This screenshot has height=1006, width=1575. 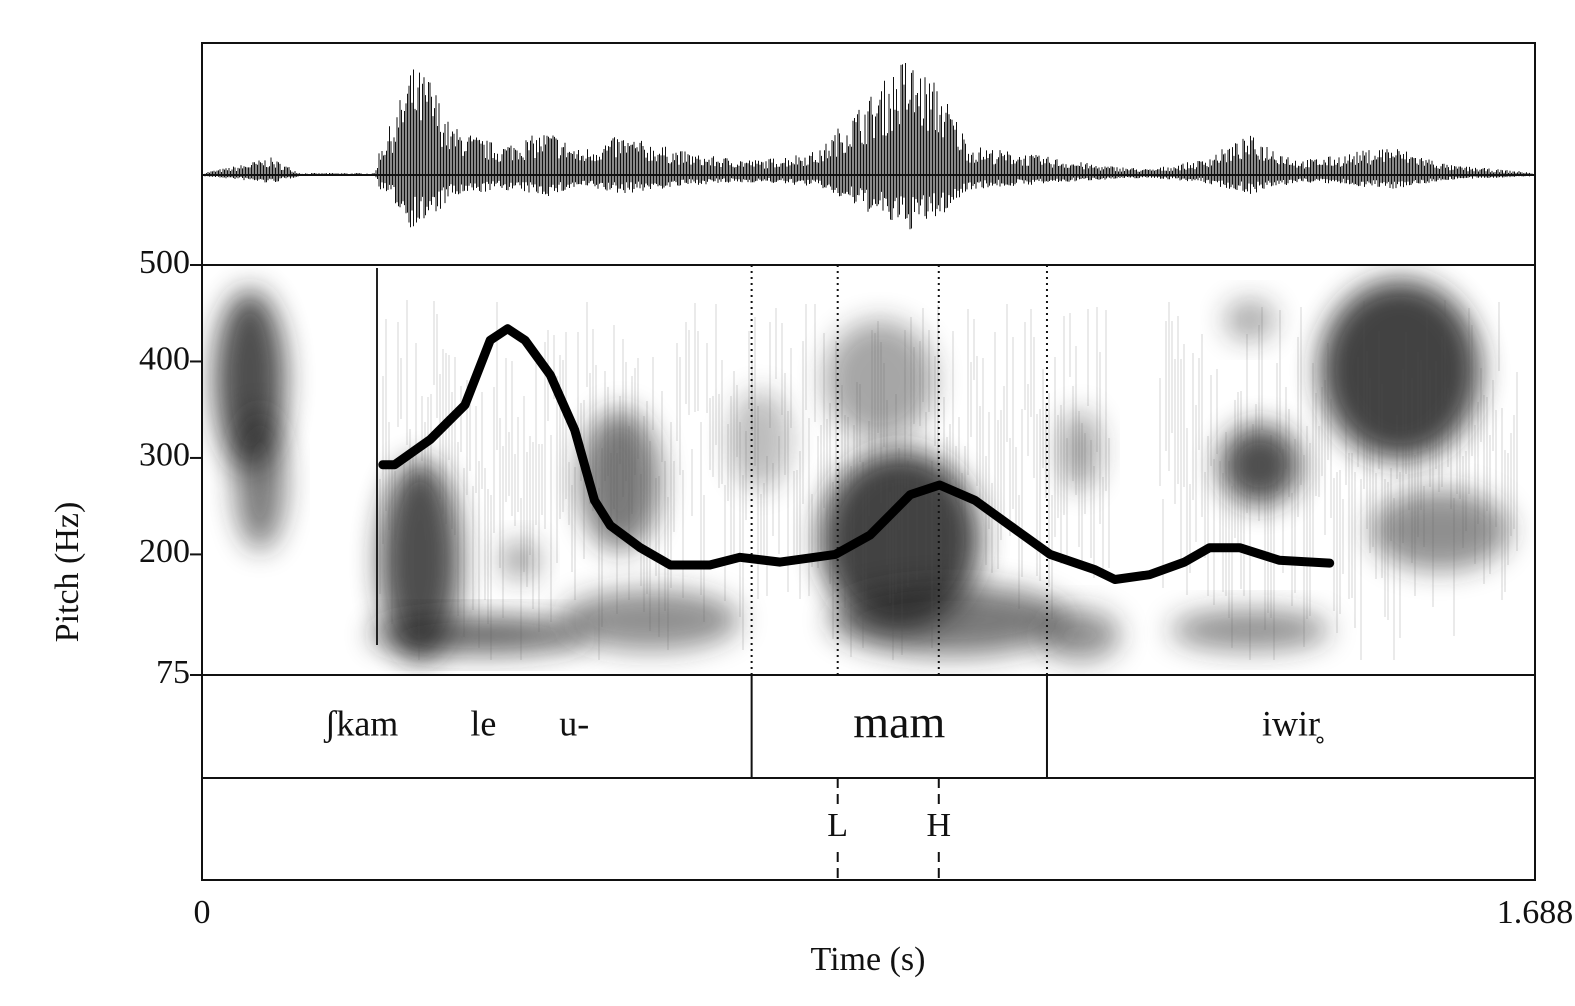 I want to click on waveform-trace, so click(x=868, y=146).